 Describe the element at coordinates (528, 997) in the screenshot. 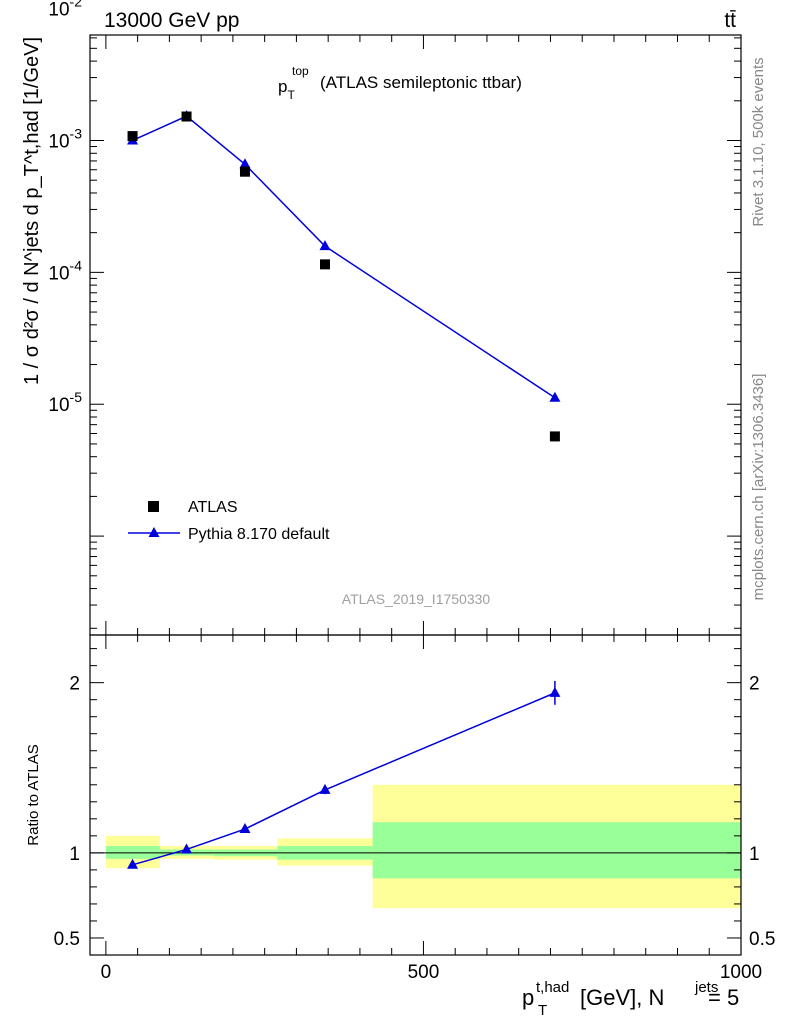

I see `x-label-p: p` at that location.